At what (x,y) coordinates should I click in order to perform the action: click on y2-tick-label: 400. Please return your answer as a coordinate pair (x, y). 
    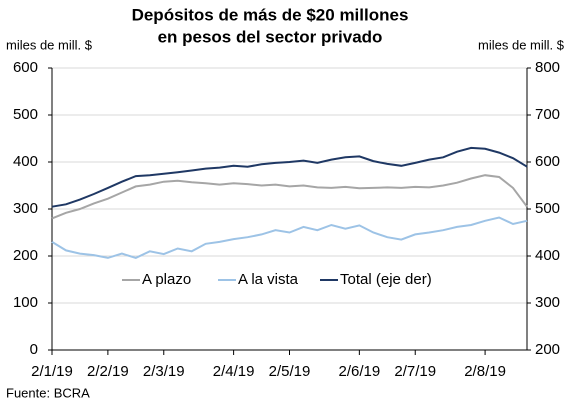
    Looking at the image, I should click on (547, 255).